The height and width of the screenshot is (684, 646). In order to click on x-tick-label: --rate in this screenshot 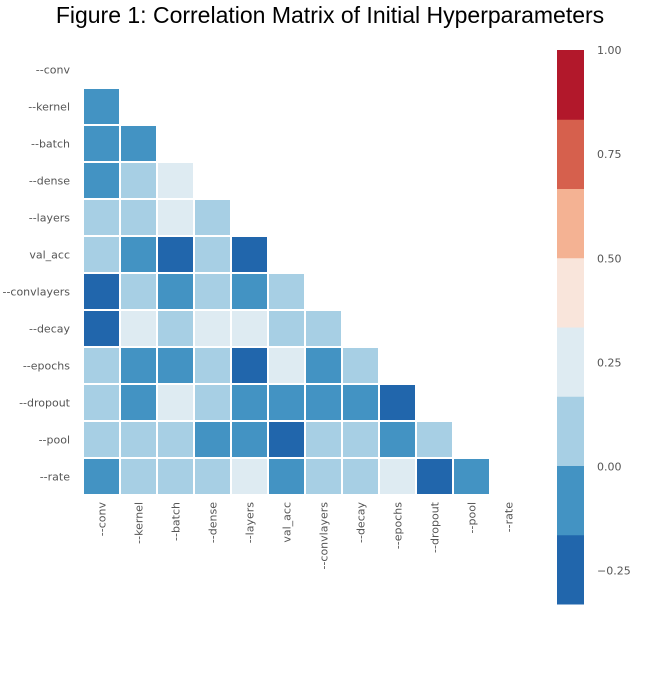, I will do `click(509, 517)`.